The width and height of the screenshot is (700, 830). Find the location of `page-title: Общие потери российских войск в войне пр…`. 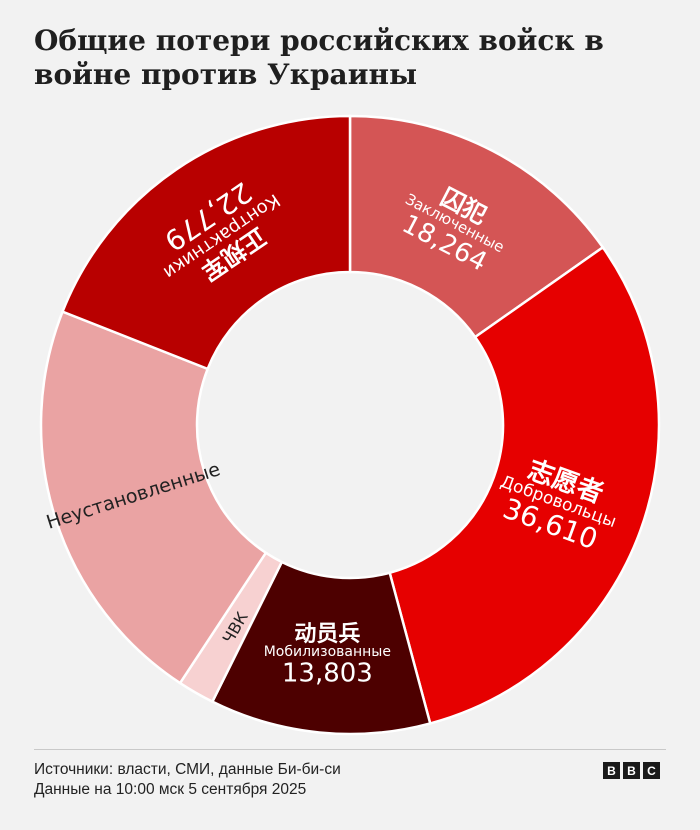

page-title: Общие потери российских войск в войне пр… is located at coordinates (319, 57).